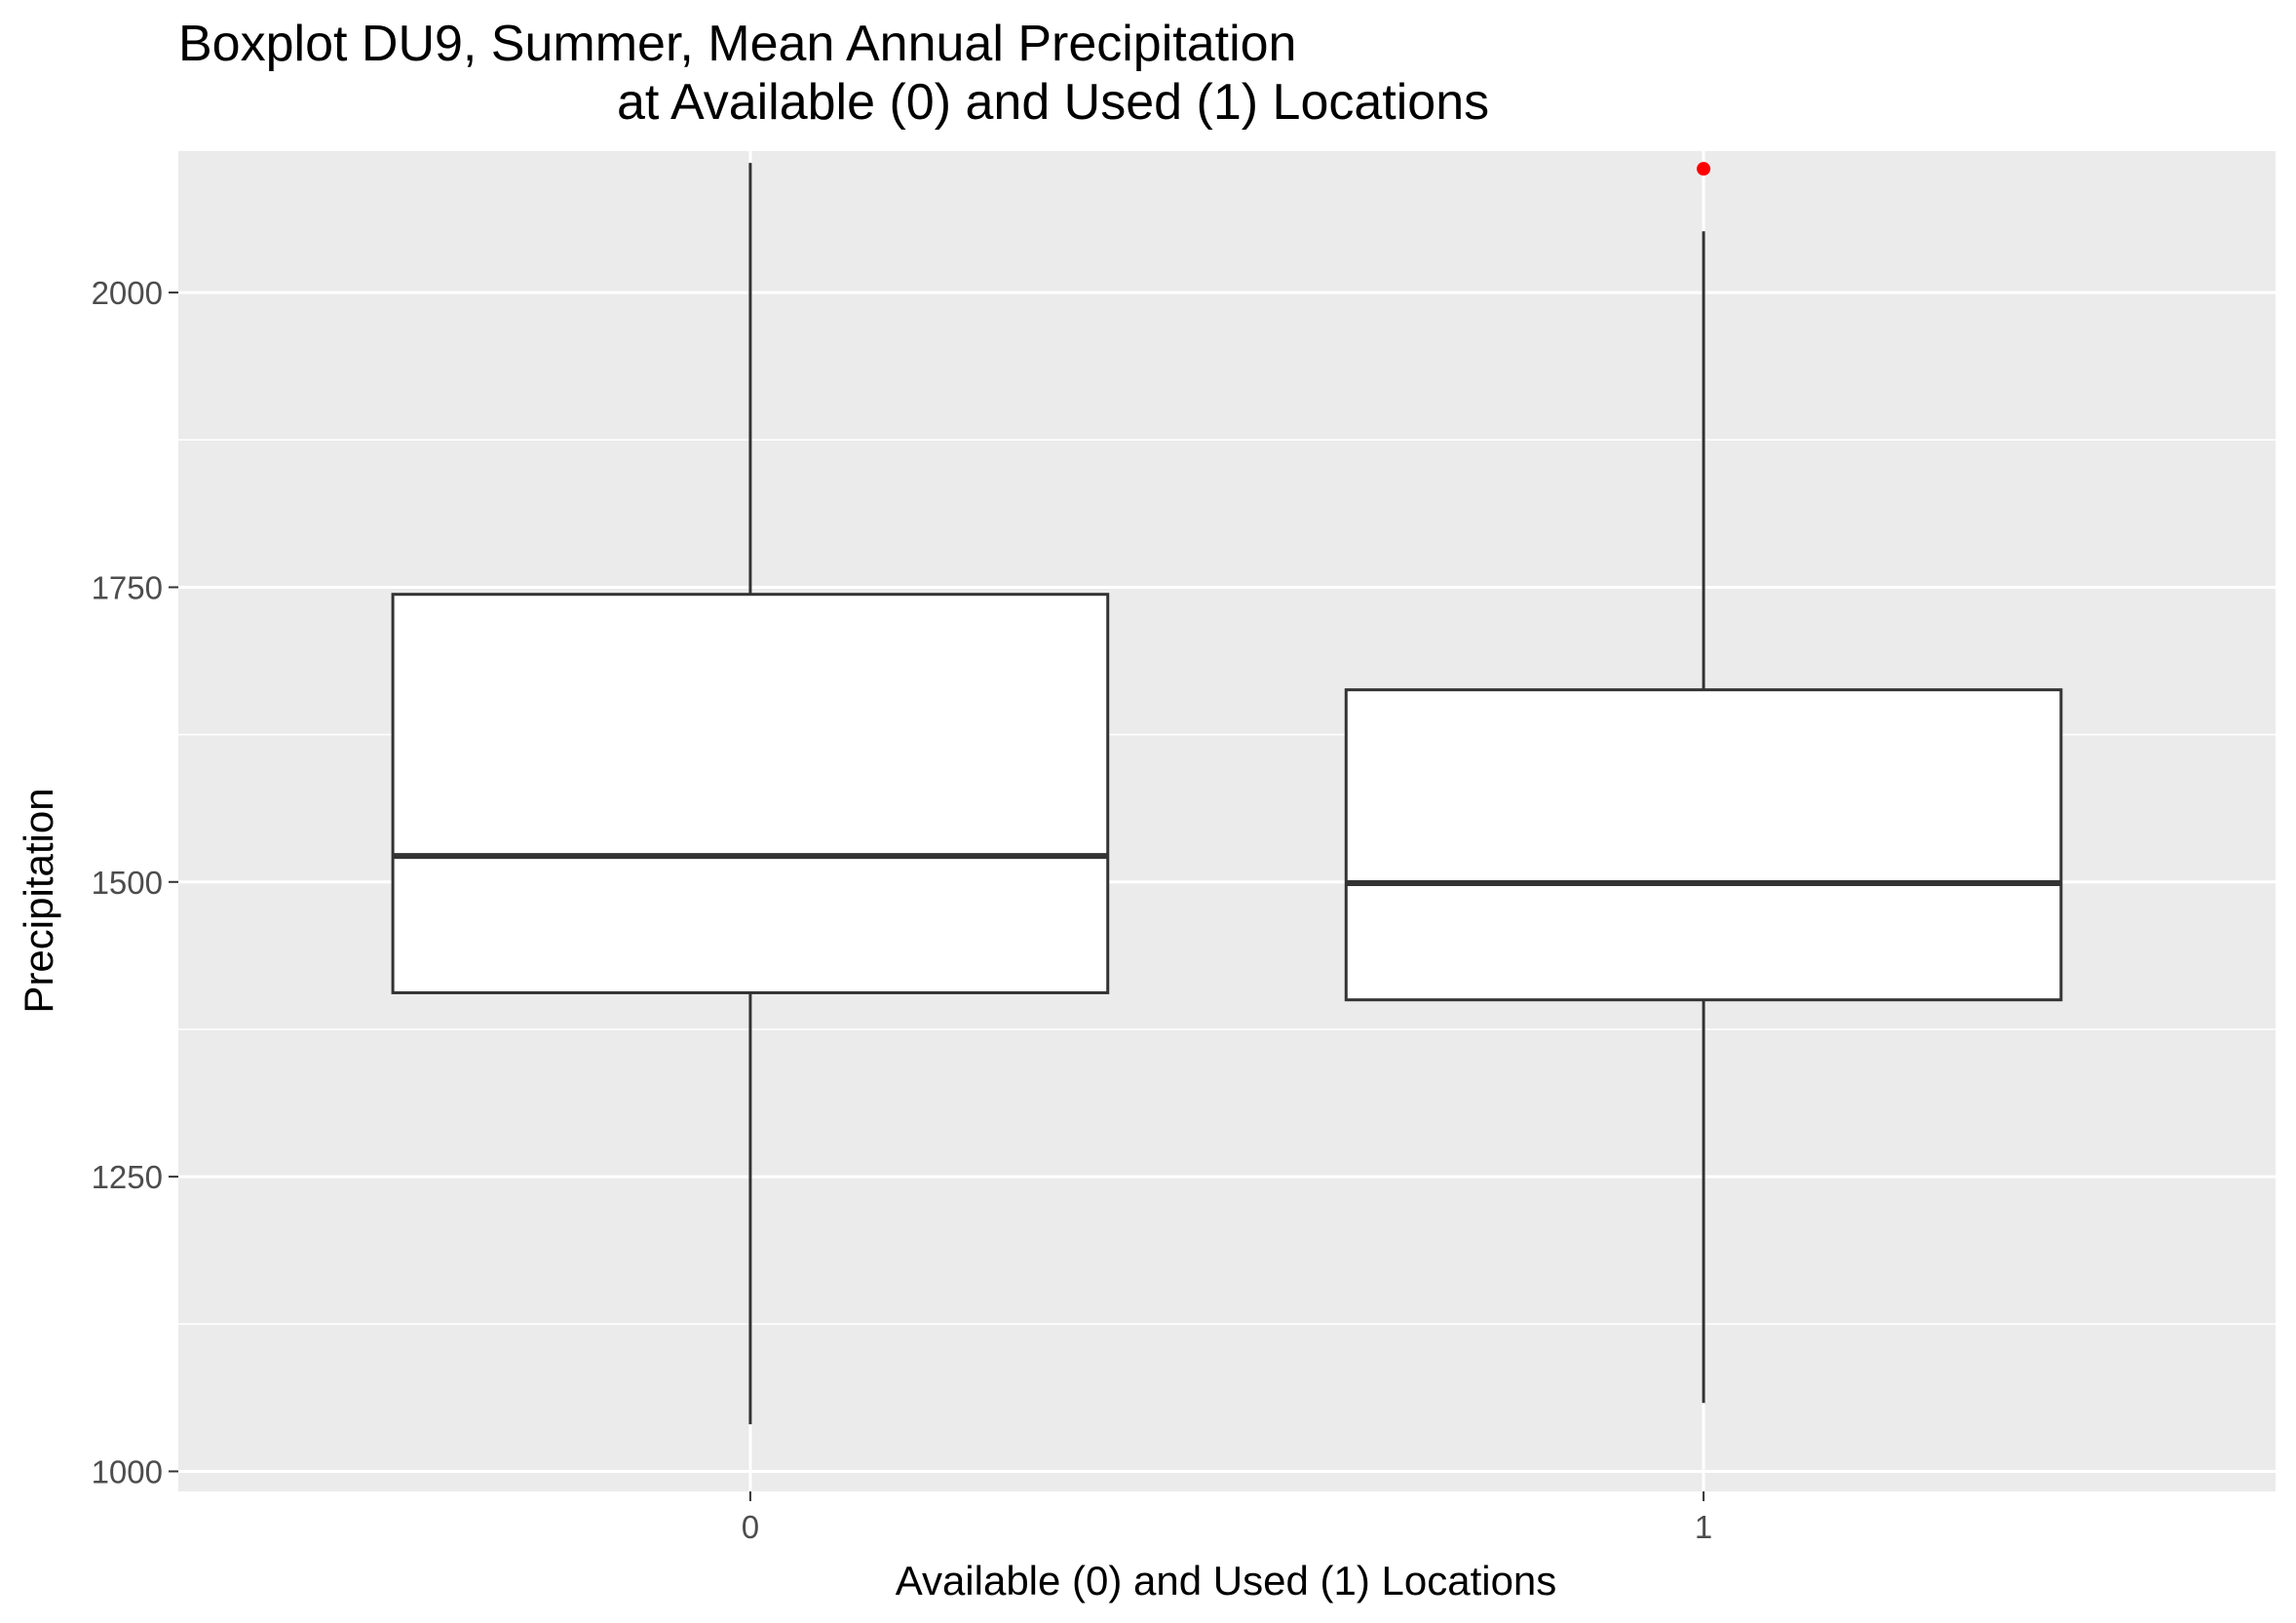  Describe the element at coordinates (127, 587) in the screenshot. I see `y-tick-label-3: 1750` at that location.